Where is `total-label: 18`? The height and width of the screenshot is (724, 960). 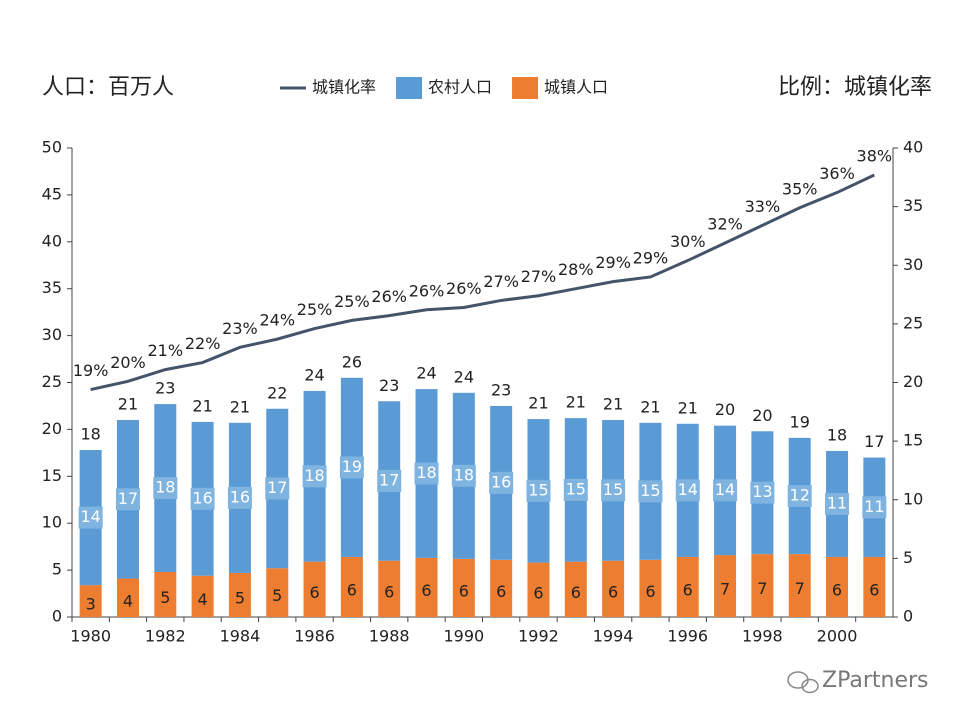
total-label: 18 is located at coordinates (837, 434).